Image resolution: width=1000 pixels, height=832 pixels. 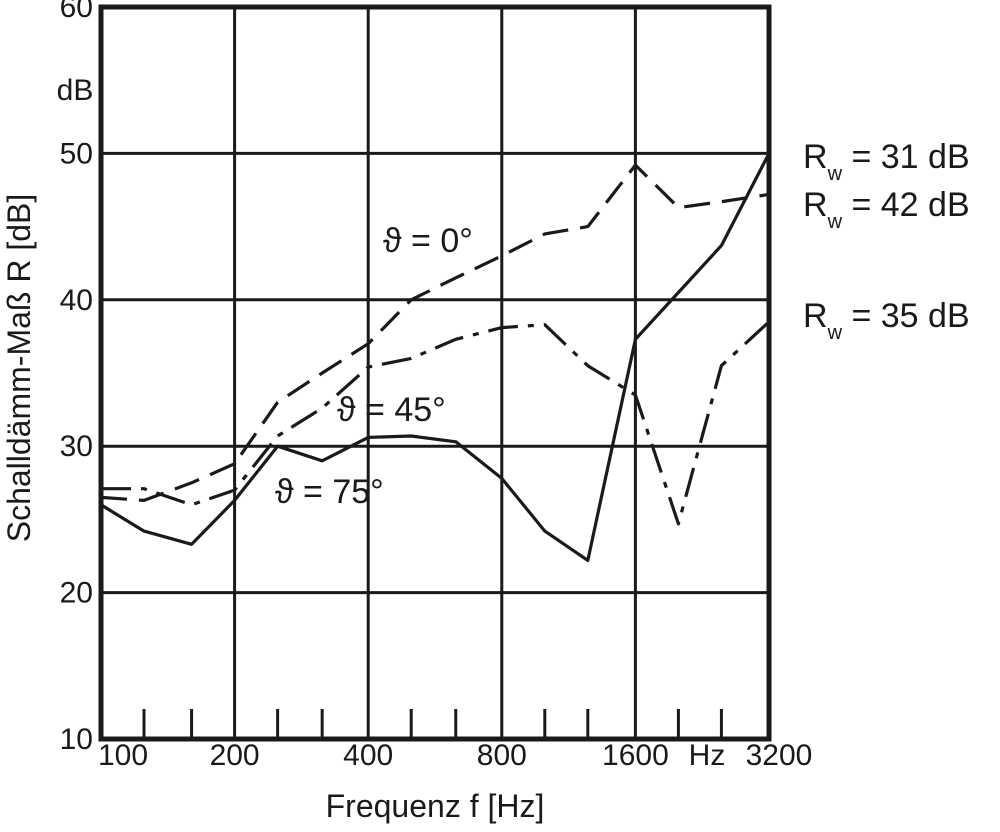 What do you see at coordinates (76, 153) in the screenshot?
I see `y-tick-label: 50` at bounding box center [76, 153].